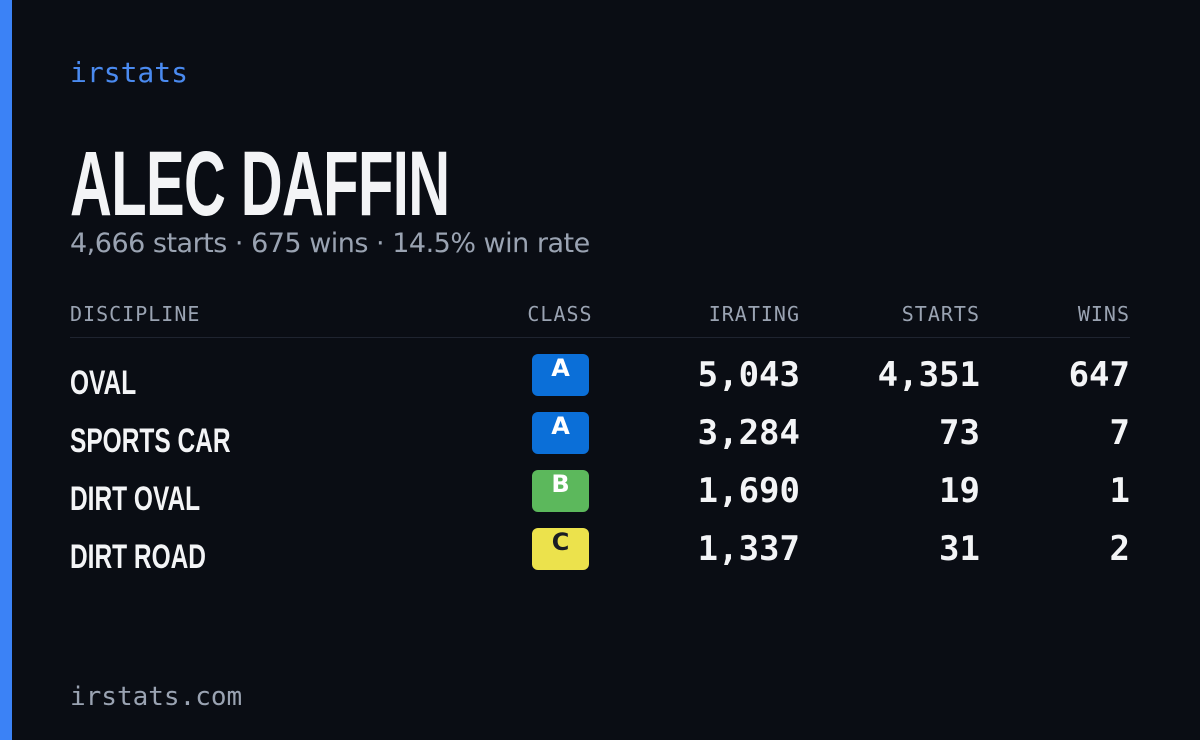  I want to click on class-badge: B, so click(560, 491).